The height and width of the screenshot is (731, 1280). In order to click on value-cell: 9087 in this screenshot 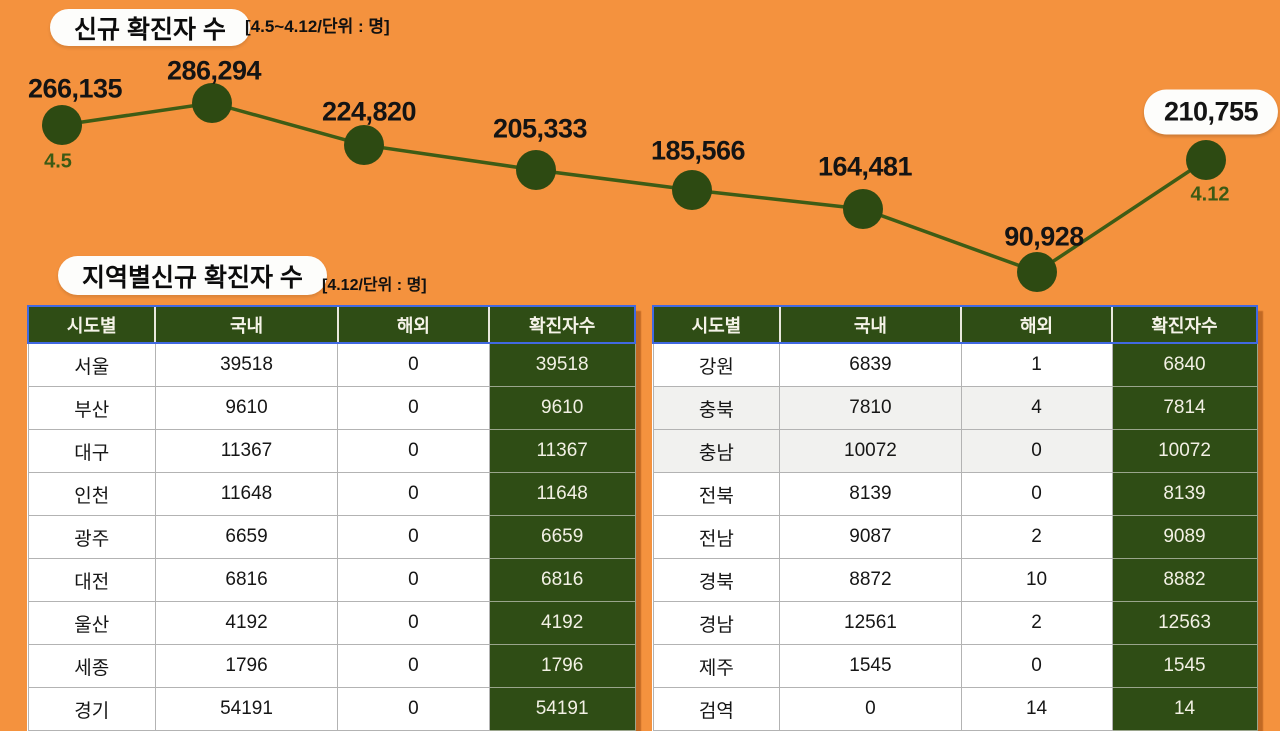, I will do `click(870, 537)`.